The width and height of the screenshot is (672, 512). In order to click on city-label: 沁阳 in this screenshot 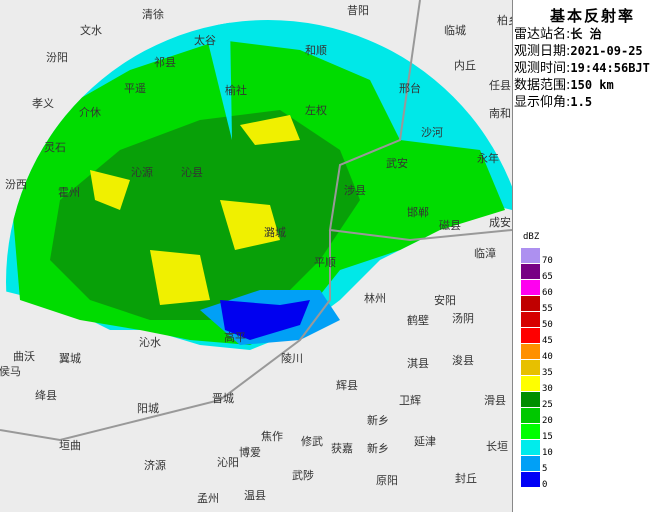, I will do `click(228, 462)`.